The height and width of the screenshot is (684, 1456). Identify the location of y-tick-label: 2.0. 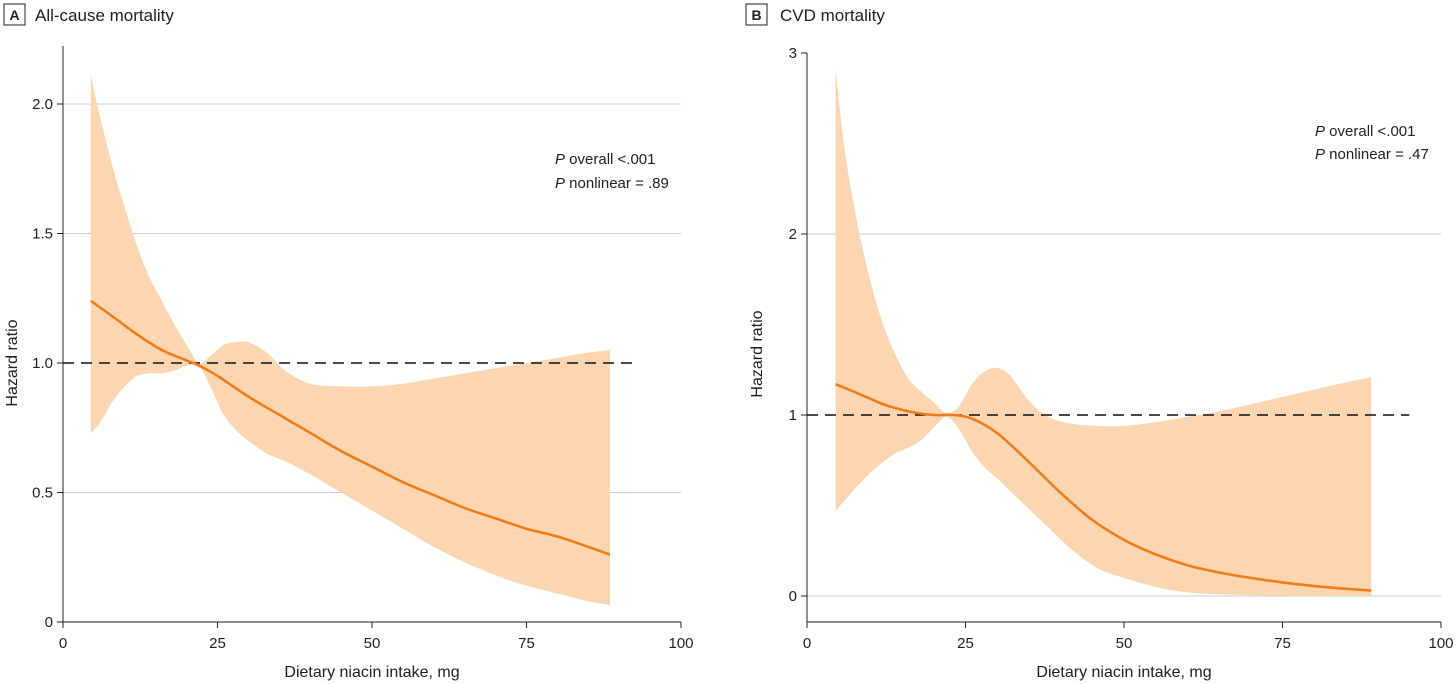
(42, 104).